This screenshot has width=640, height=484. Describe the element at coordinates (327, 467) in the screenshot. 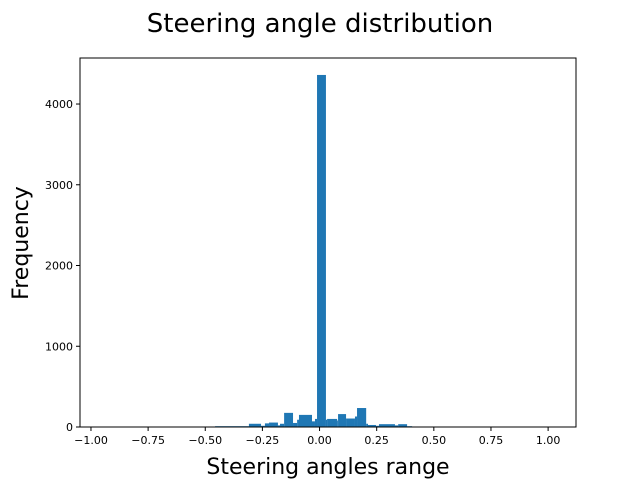

I see `x-axis-label: Steering angles range` at that location.